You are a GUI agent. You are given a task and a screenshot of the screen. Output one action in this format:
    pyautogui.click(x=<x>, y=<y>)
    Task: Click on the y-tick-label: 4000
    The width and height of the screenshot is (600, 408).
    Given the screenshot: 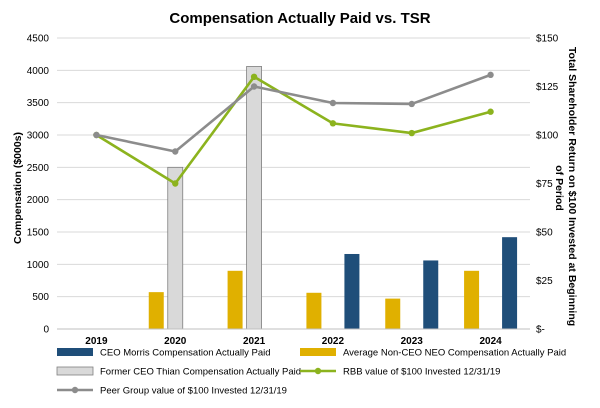 What is the action you would take?
    pyautogui.click(x=38, y=71)
    